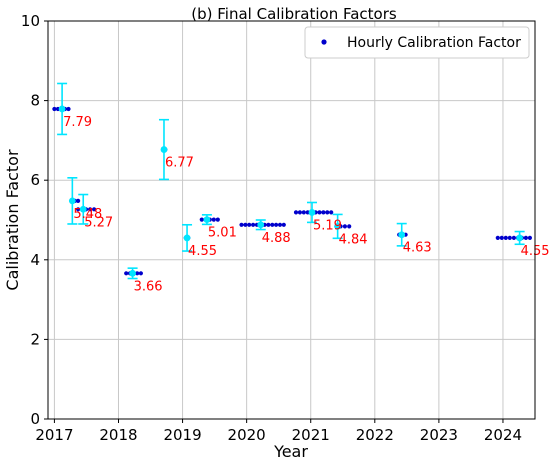 The height and width of the screenshot is (461, 550). Describe the element at coordinates (434, 43) in the screenshot. I see `legend-label: Hourly Calibration Factor` at that location.